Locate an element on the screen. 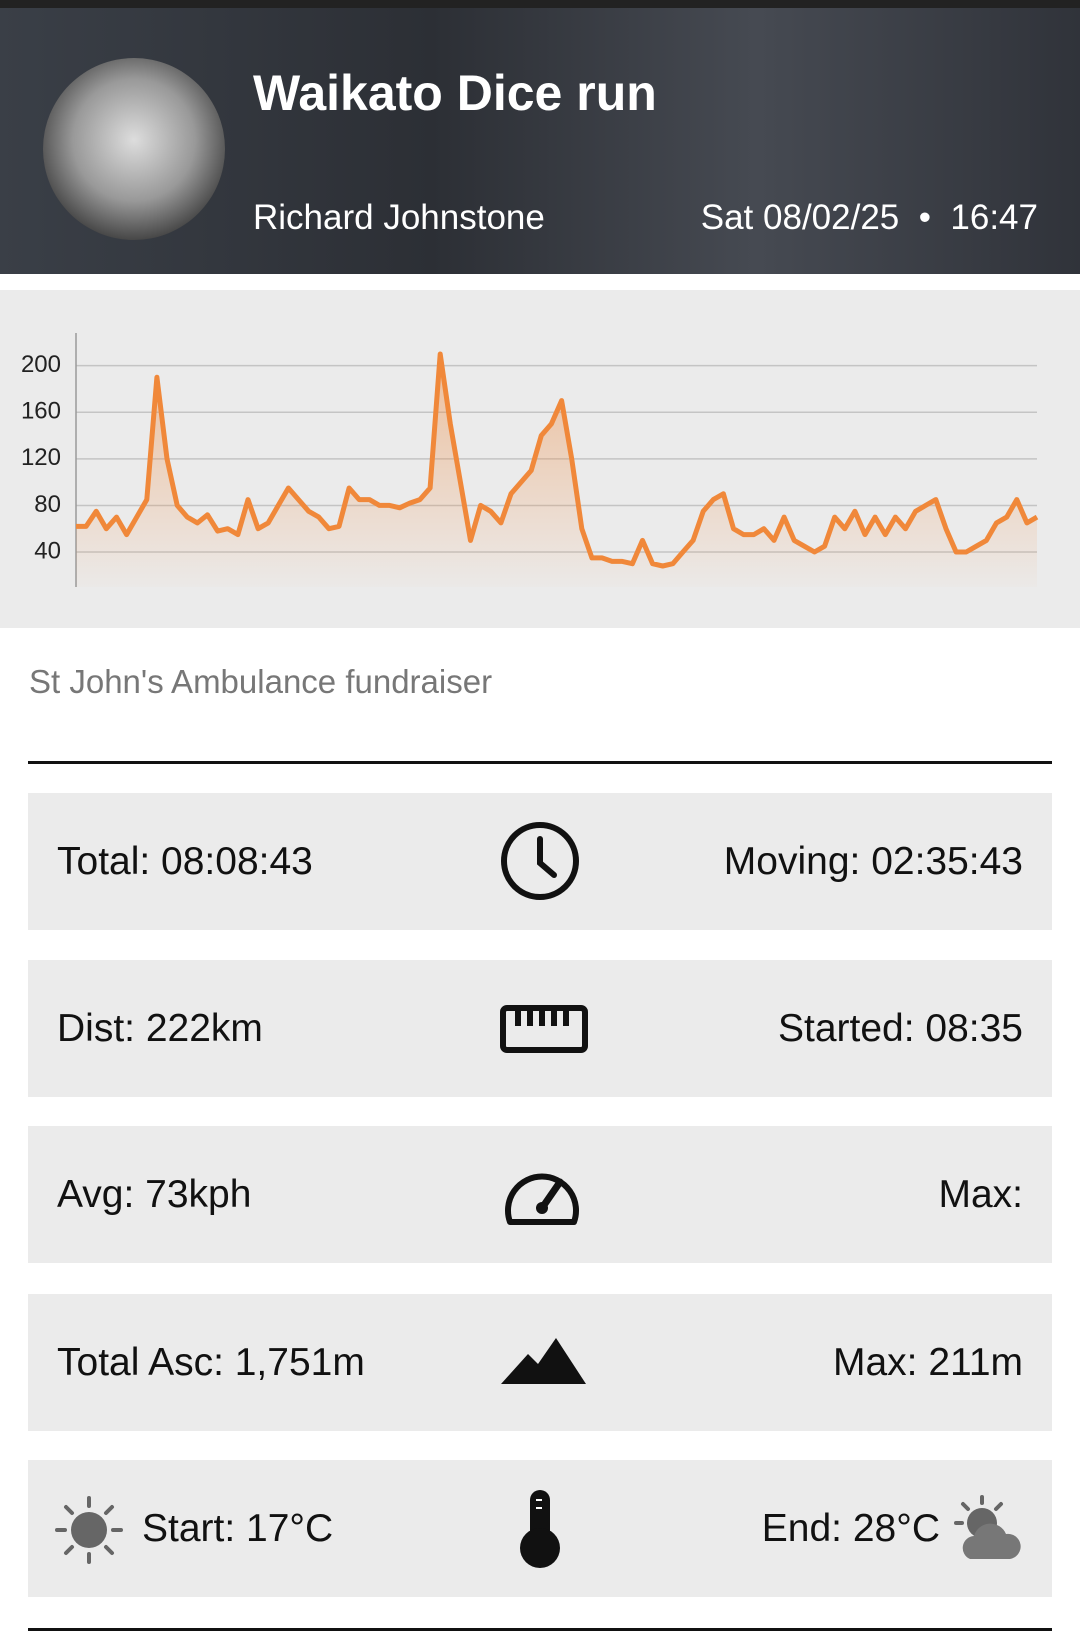  stat-row: Start: 17°C End: 28°C is located at coordinates (540, 1528).